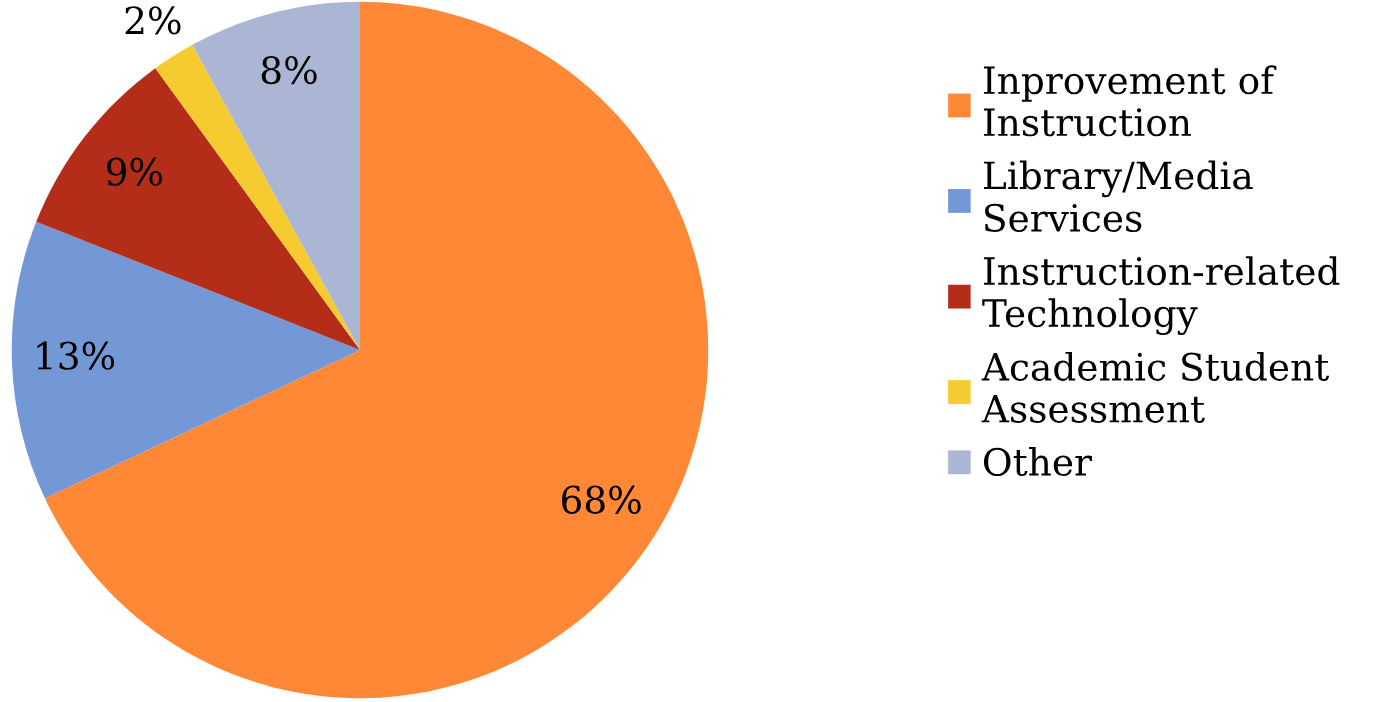 The width and height of the screenshot is (1375, 702). I want to click on data-label: 9%, so click(134, 171).